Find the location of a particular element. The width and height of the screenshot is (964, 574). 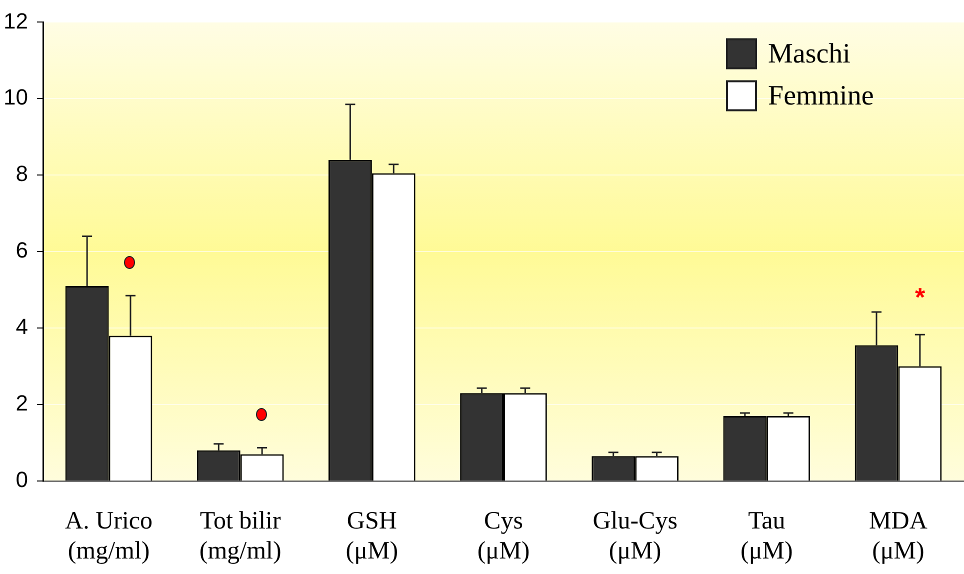

x-tick-label: Glu-Cys (μM) is located at coordinates (635, 536).